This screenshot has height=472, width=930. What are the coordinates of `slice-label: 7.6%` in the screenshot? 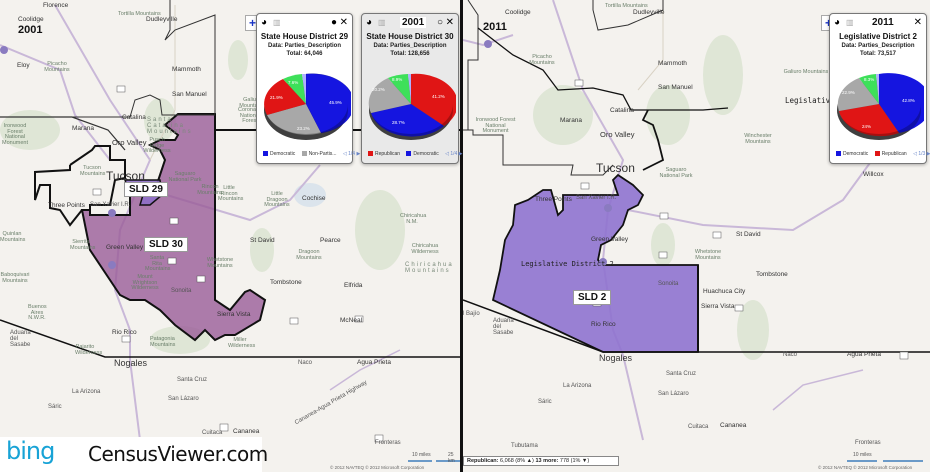 It's located at (293, 82).